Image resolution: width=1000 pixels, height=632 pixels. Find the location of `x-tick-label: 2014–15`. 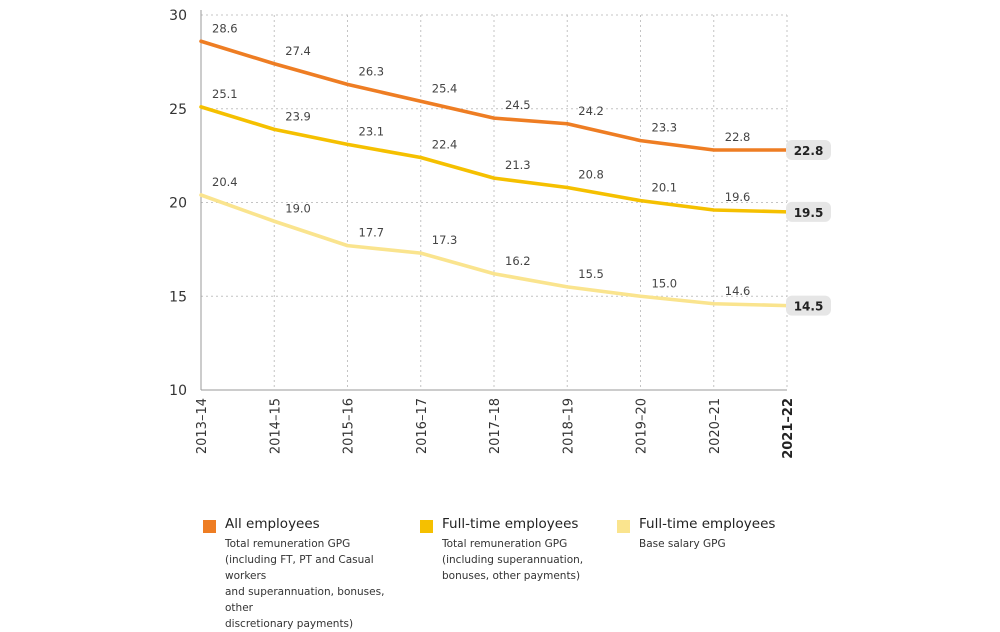

x-tick-label: 2014–15 is located at coordinates (275, 426).